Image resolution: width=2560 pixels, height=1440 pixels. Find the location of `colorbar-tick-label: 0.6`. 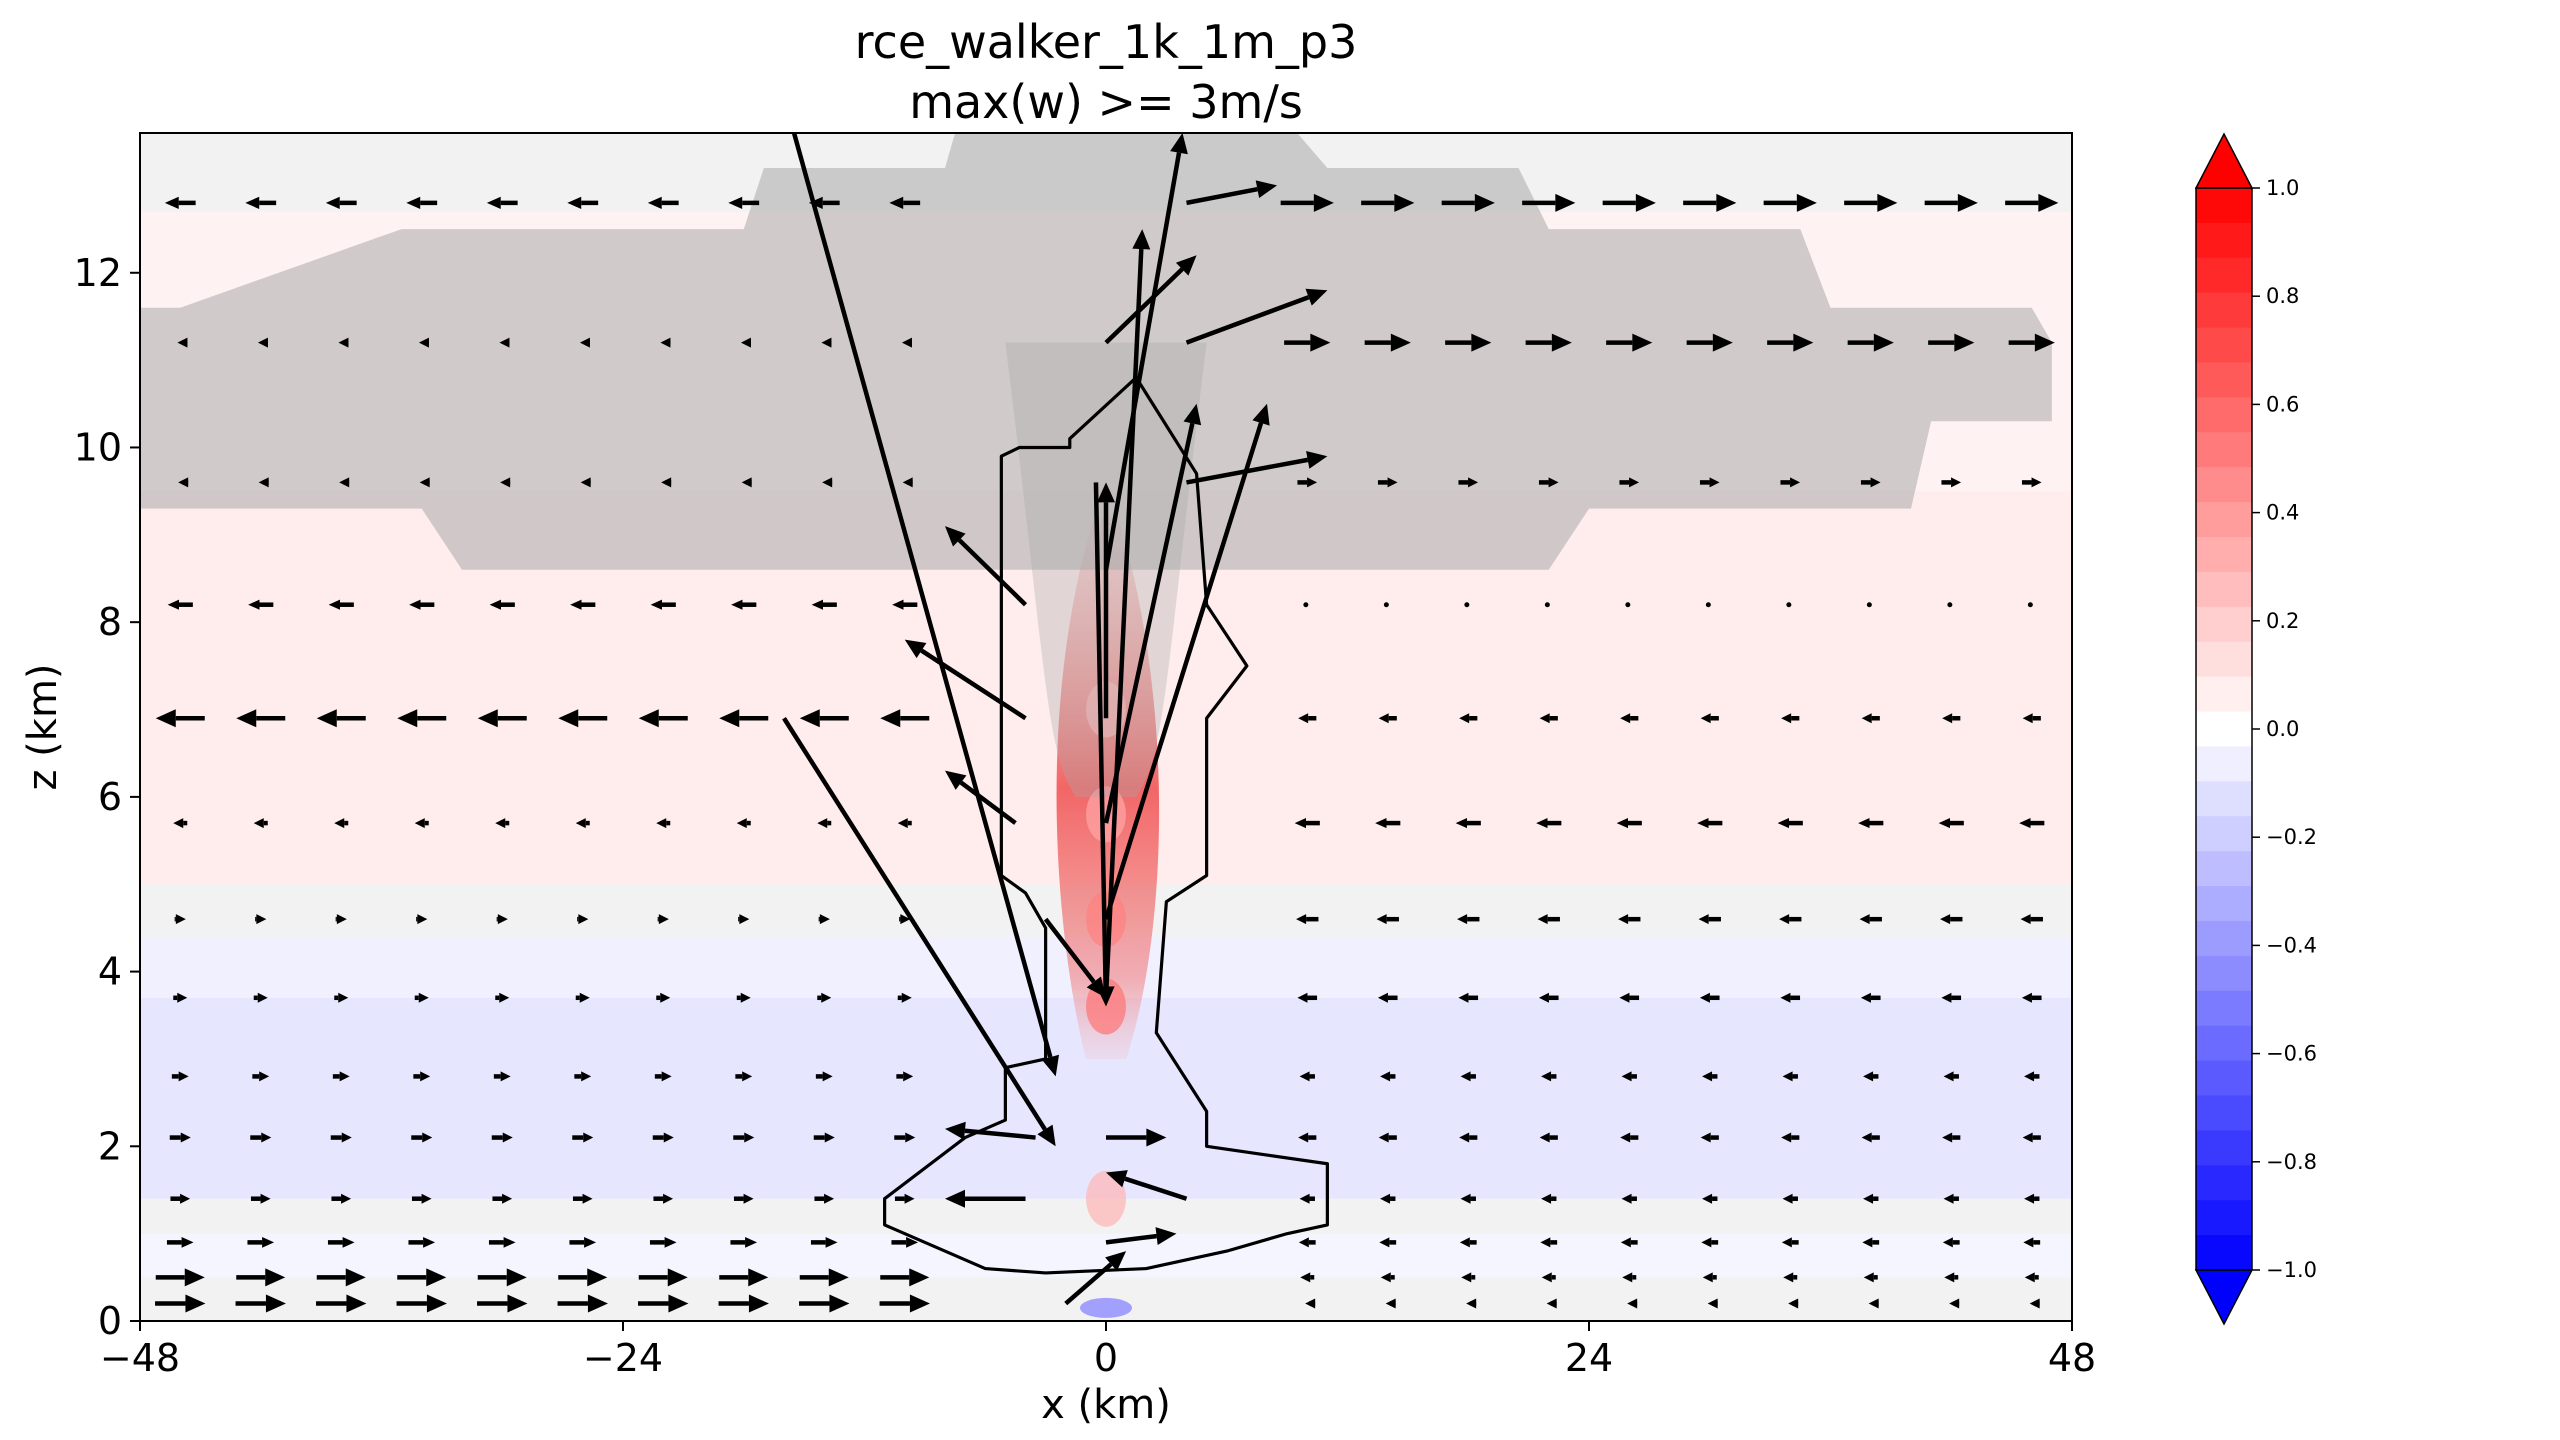

colorbar-tick-label: 0.6 is located at coordinates (2282, 404).